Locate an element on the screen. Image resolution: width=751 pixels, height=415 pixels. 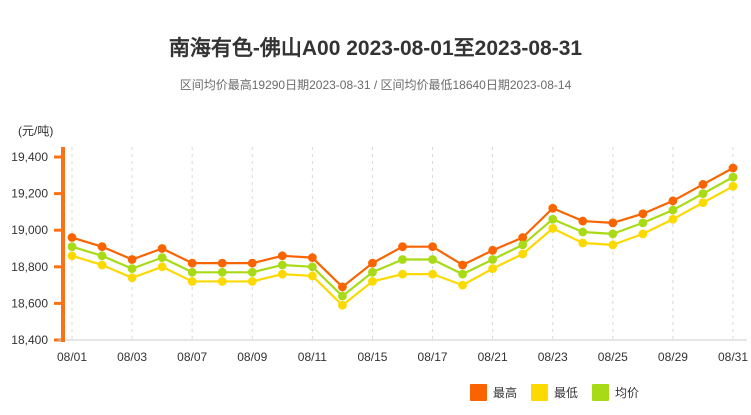
y-tick-label: 19,400 is located at coordinates (29, 157).